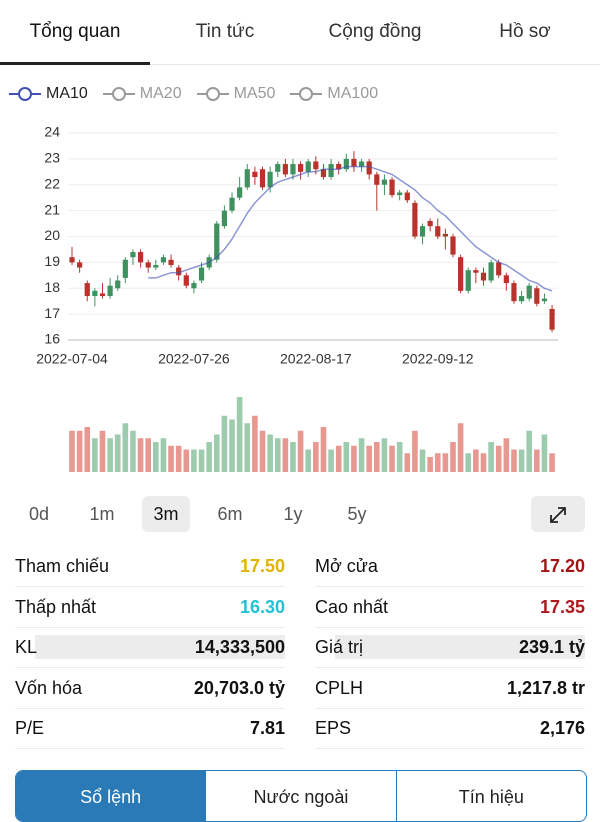 This screenshot has width=600, height=822. Describe the element at coordinates (52, 287) in the screenshot. I see `y-tick-label: 18` at that location.